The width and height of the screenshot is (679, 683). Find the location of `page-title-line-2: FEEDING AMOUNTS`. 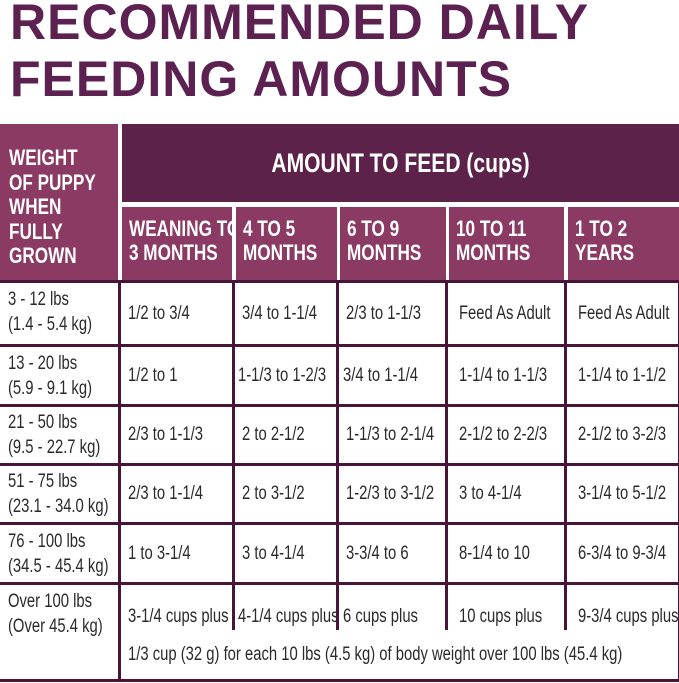

page-title-line-2: FEEDING AMOUNTS is located at coordinates (261, 79).